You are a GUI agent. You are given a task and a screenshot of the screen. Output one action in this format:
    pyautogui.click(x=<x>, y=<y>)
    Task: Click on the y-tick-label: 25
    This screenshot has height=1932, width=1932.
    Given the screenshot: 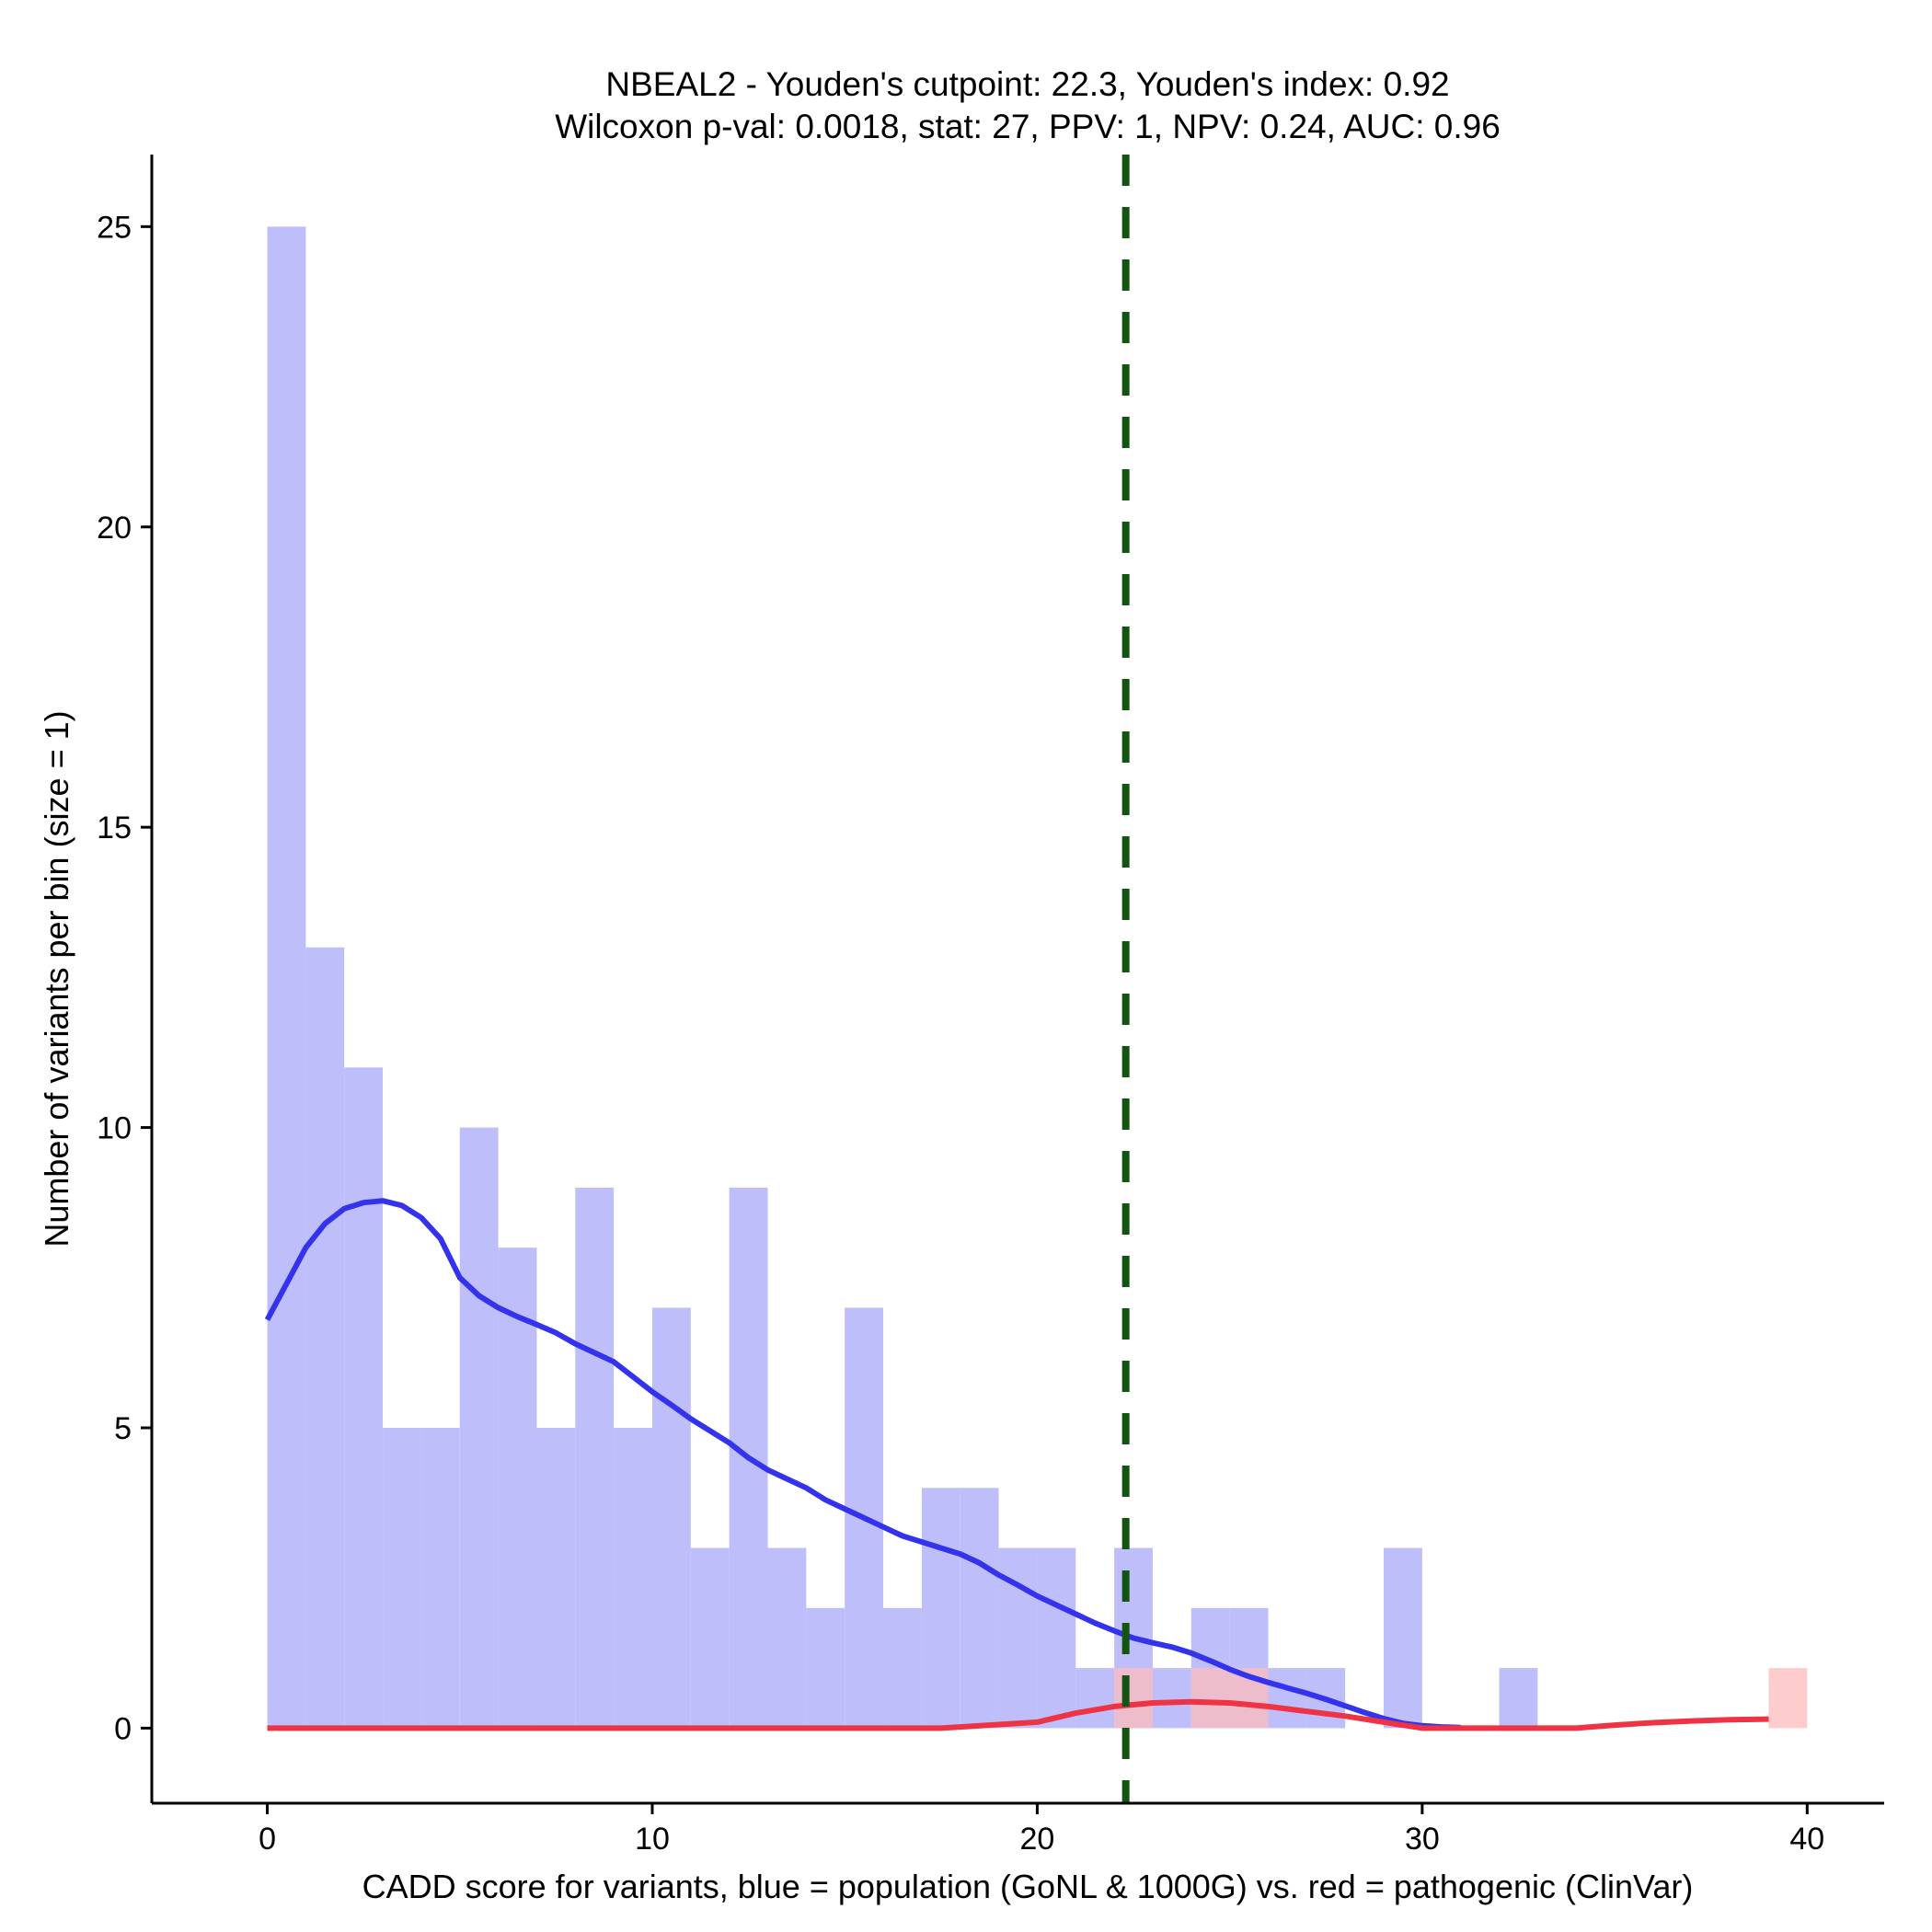 What is the action you would take?
    pyautogui.click(x=114, y=227)
    